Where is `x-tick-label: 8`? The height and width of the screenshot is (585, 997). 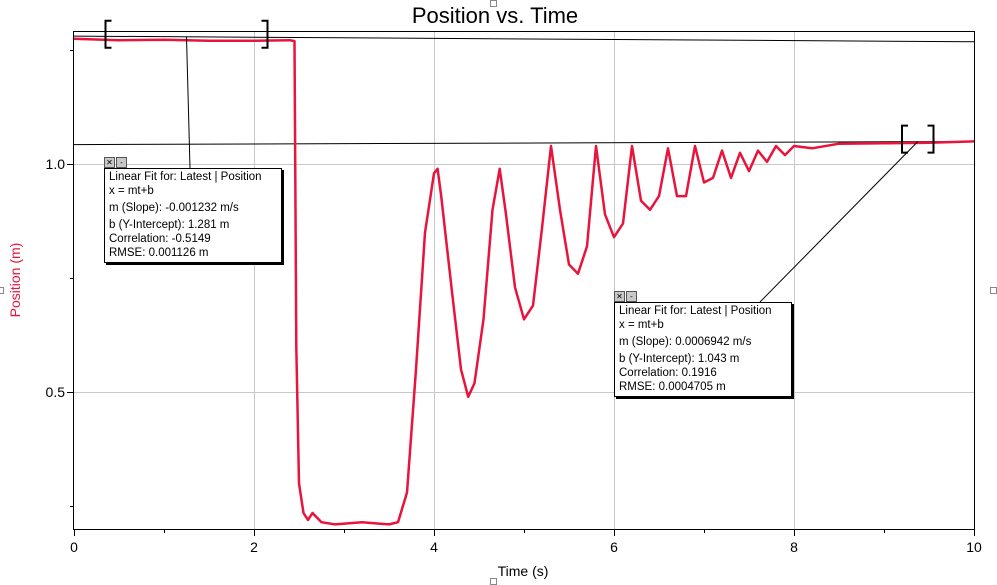
x-tick-label: 8 is located at coordinates (794, 547).